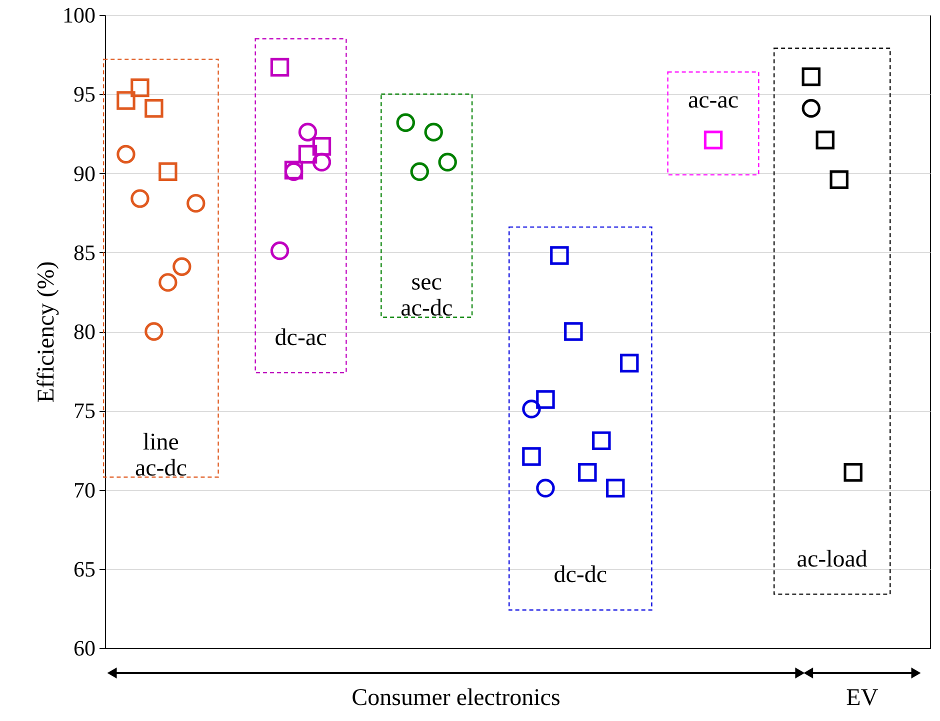  Describe the element at coordinates (300, 337) in the screenshot. I see `annotation: dc-ac` at that location.